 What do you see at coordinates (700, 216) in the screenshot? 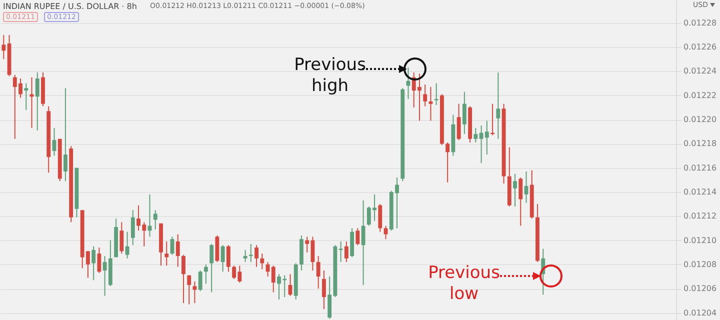
I see `y-tick-label: 0.01212` at bounding box center [700, 216].